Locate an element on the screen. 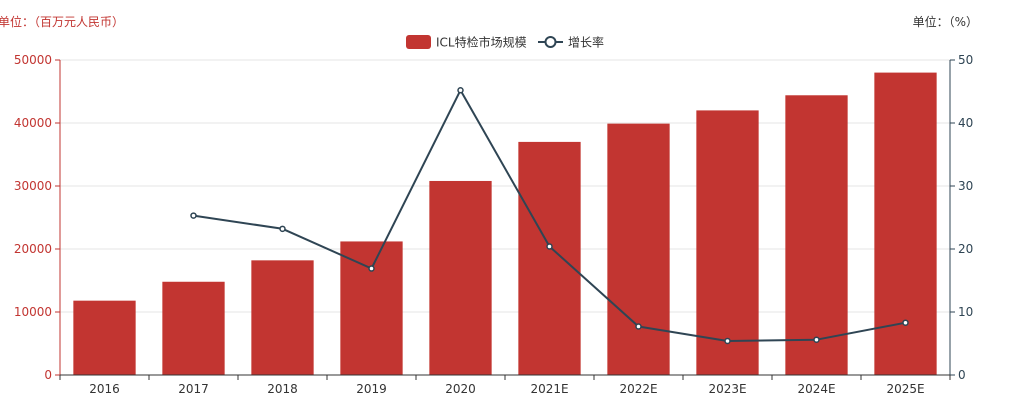 The image size is (1010, 400). x-axis-tick-label: 2021E is located at coordinates (549, 389).